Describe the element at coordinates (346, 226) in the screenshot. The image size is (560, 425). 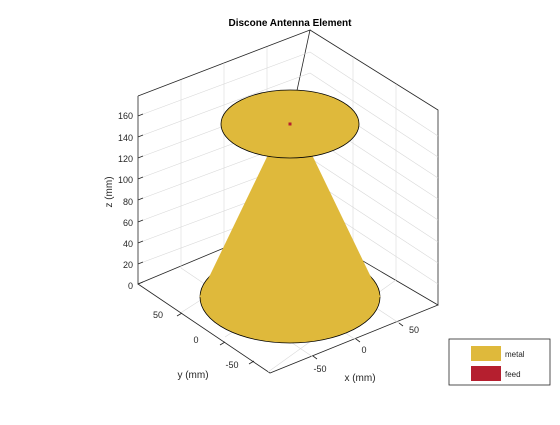
I see `cone-right-edge` at that location.